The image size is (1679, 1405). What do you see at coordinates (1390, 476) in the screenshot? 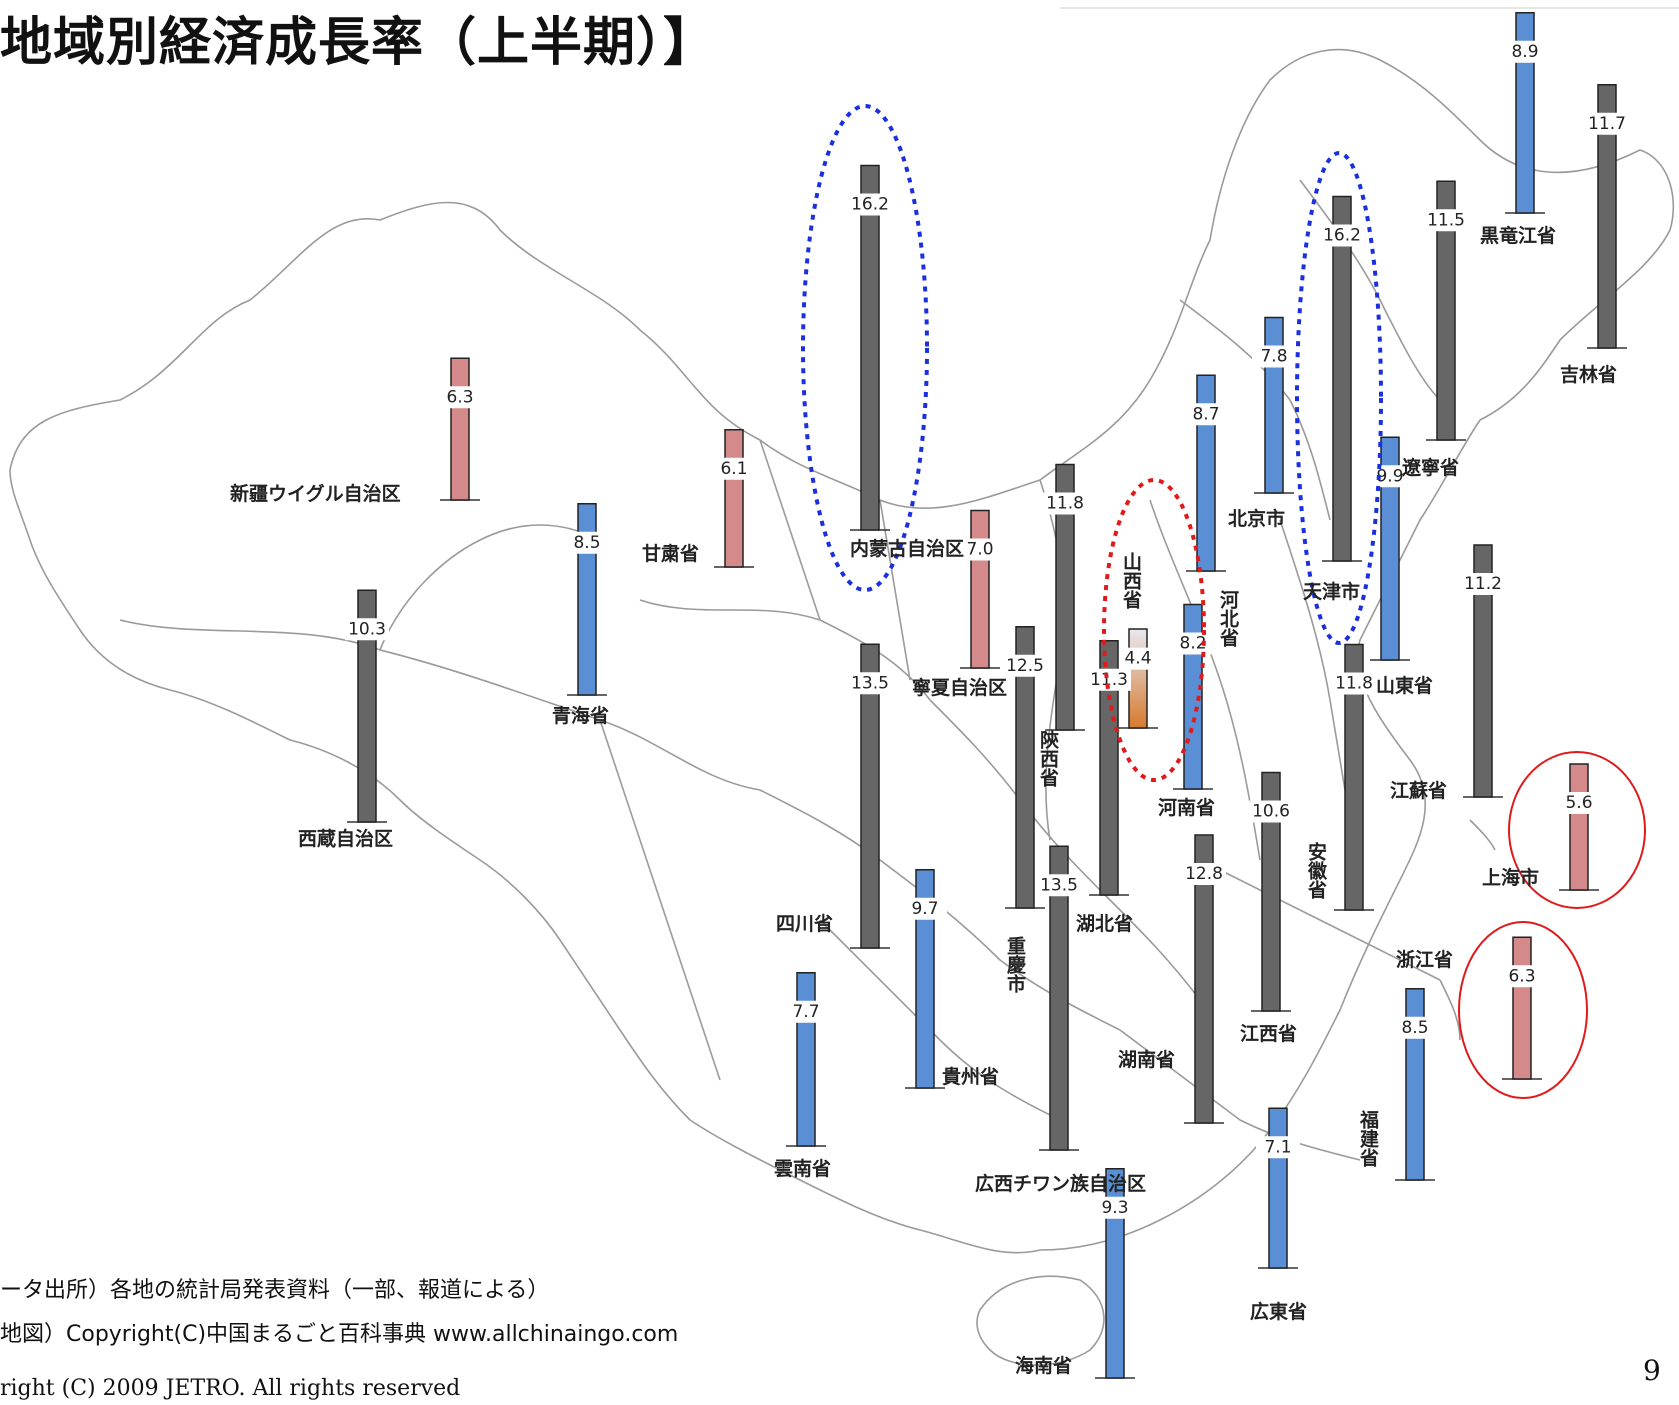
I see `bar-17-value-bg` at bounding box center [1390, 476].